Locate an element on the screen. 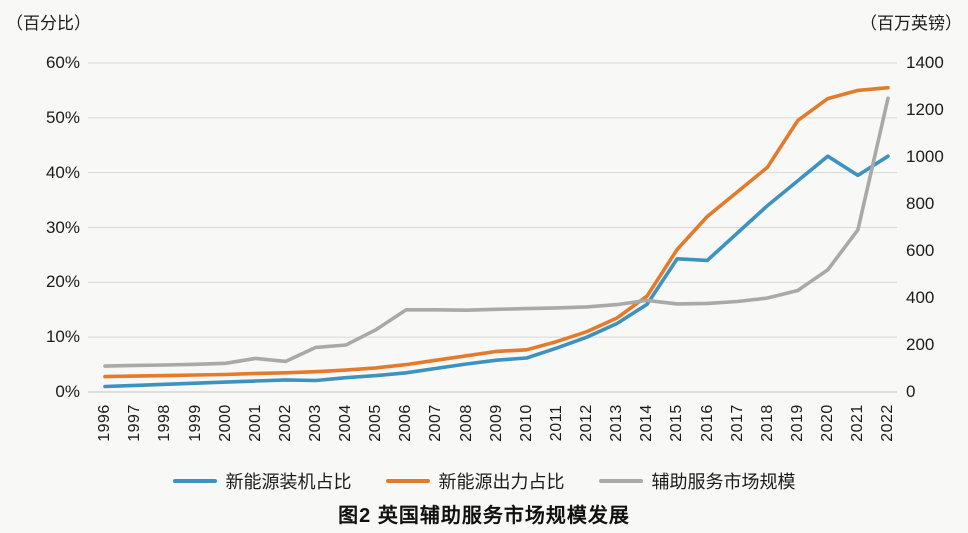 The image size is (968, 533). y-tick-label-right: 400 is located at coordinates (920, 297).